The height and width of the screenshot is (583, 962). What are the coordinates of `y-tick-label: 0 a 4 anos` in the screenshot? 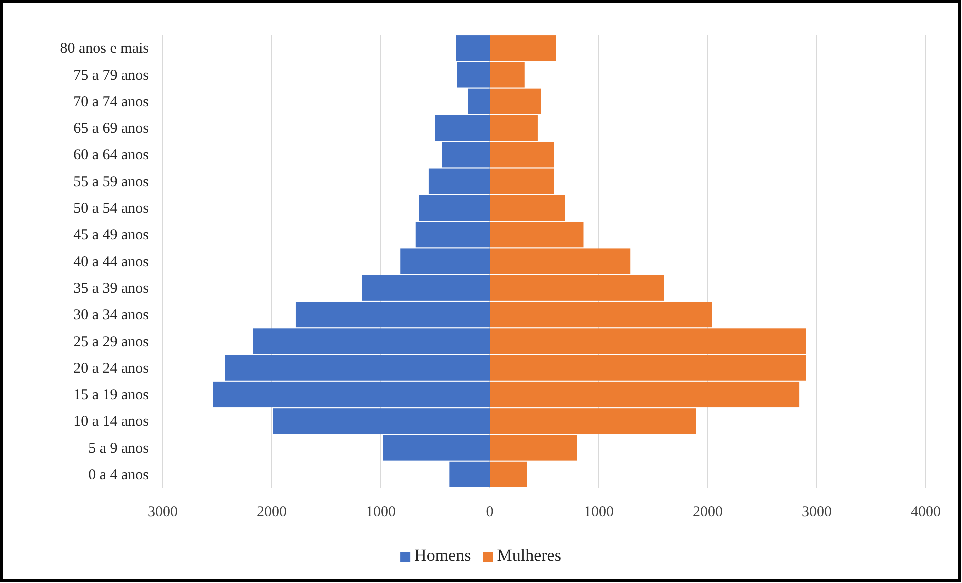 It's located at (119, 475).